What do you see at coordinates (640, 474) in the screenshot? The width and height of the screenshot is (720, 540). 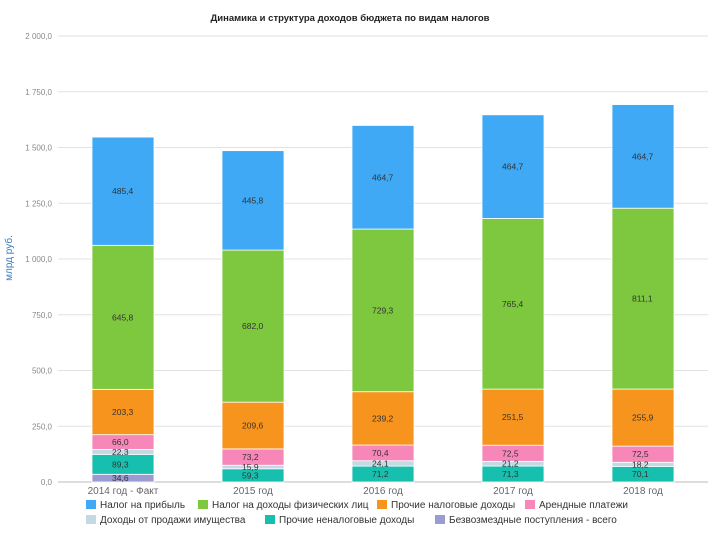 I see `data-label: 70,1` at bounding box center [640, 474].